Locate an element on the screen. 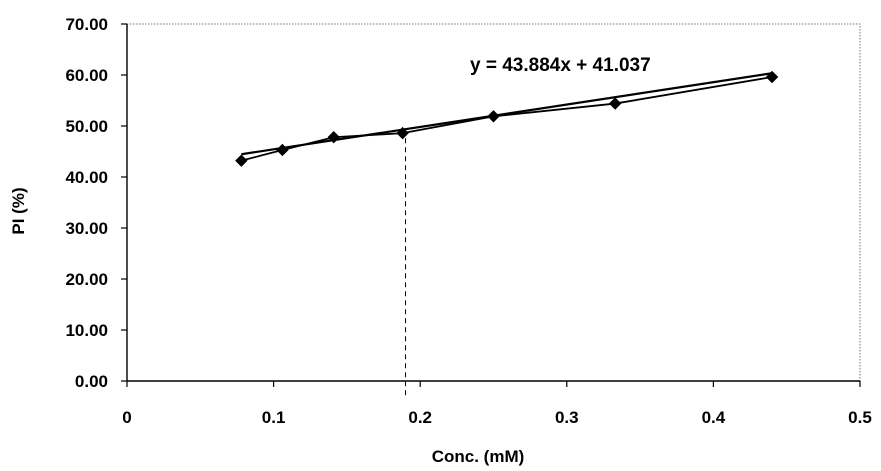 The height and width of the screenshot is (471, 881). y-tick-label: 10.00 is located at coordinates (86, 330).